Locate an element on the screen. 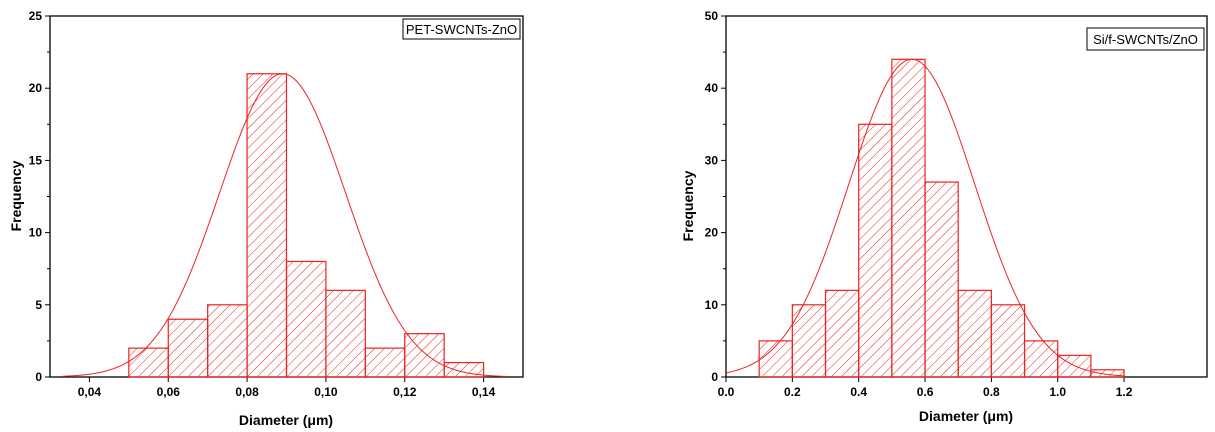 The width and height of the screenshot is (1215, 432). y-tick-label: 15 is located at coordinates (36, 160).